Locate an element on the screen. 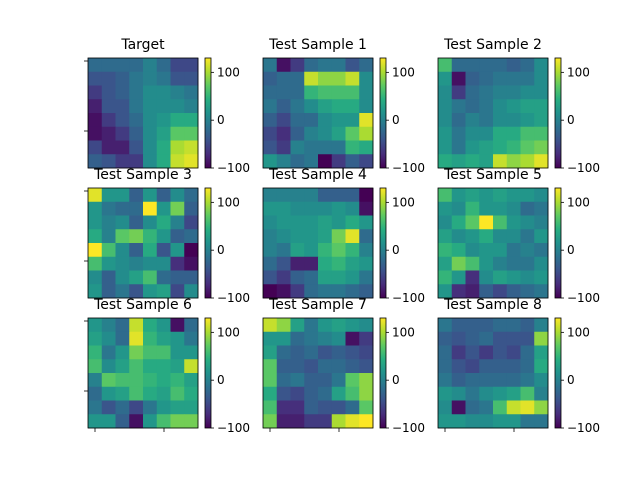 The height and width of the screenshot is (480, 640). heatmap is located at coordinates (318, 373).